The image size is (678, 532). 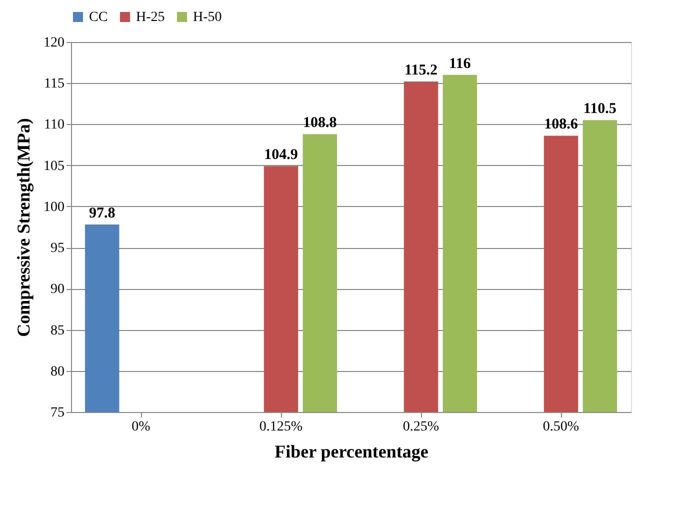 What do you see at coordinates (150, 17) in the screenshot?
I see `legend-label: H-25` at bounding box center [150, 17].